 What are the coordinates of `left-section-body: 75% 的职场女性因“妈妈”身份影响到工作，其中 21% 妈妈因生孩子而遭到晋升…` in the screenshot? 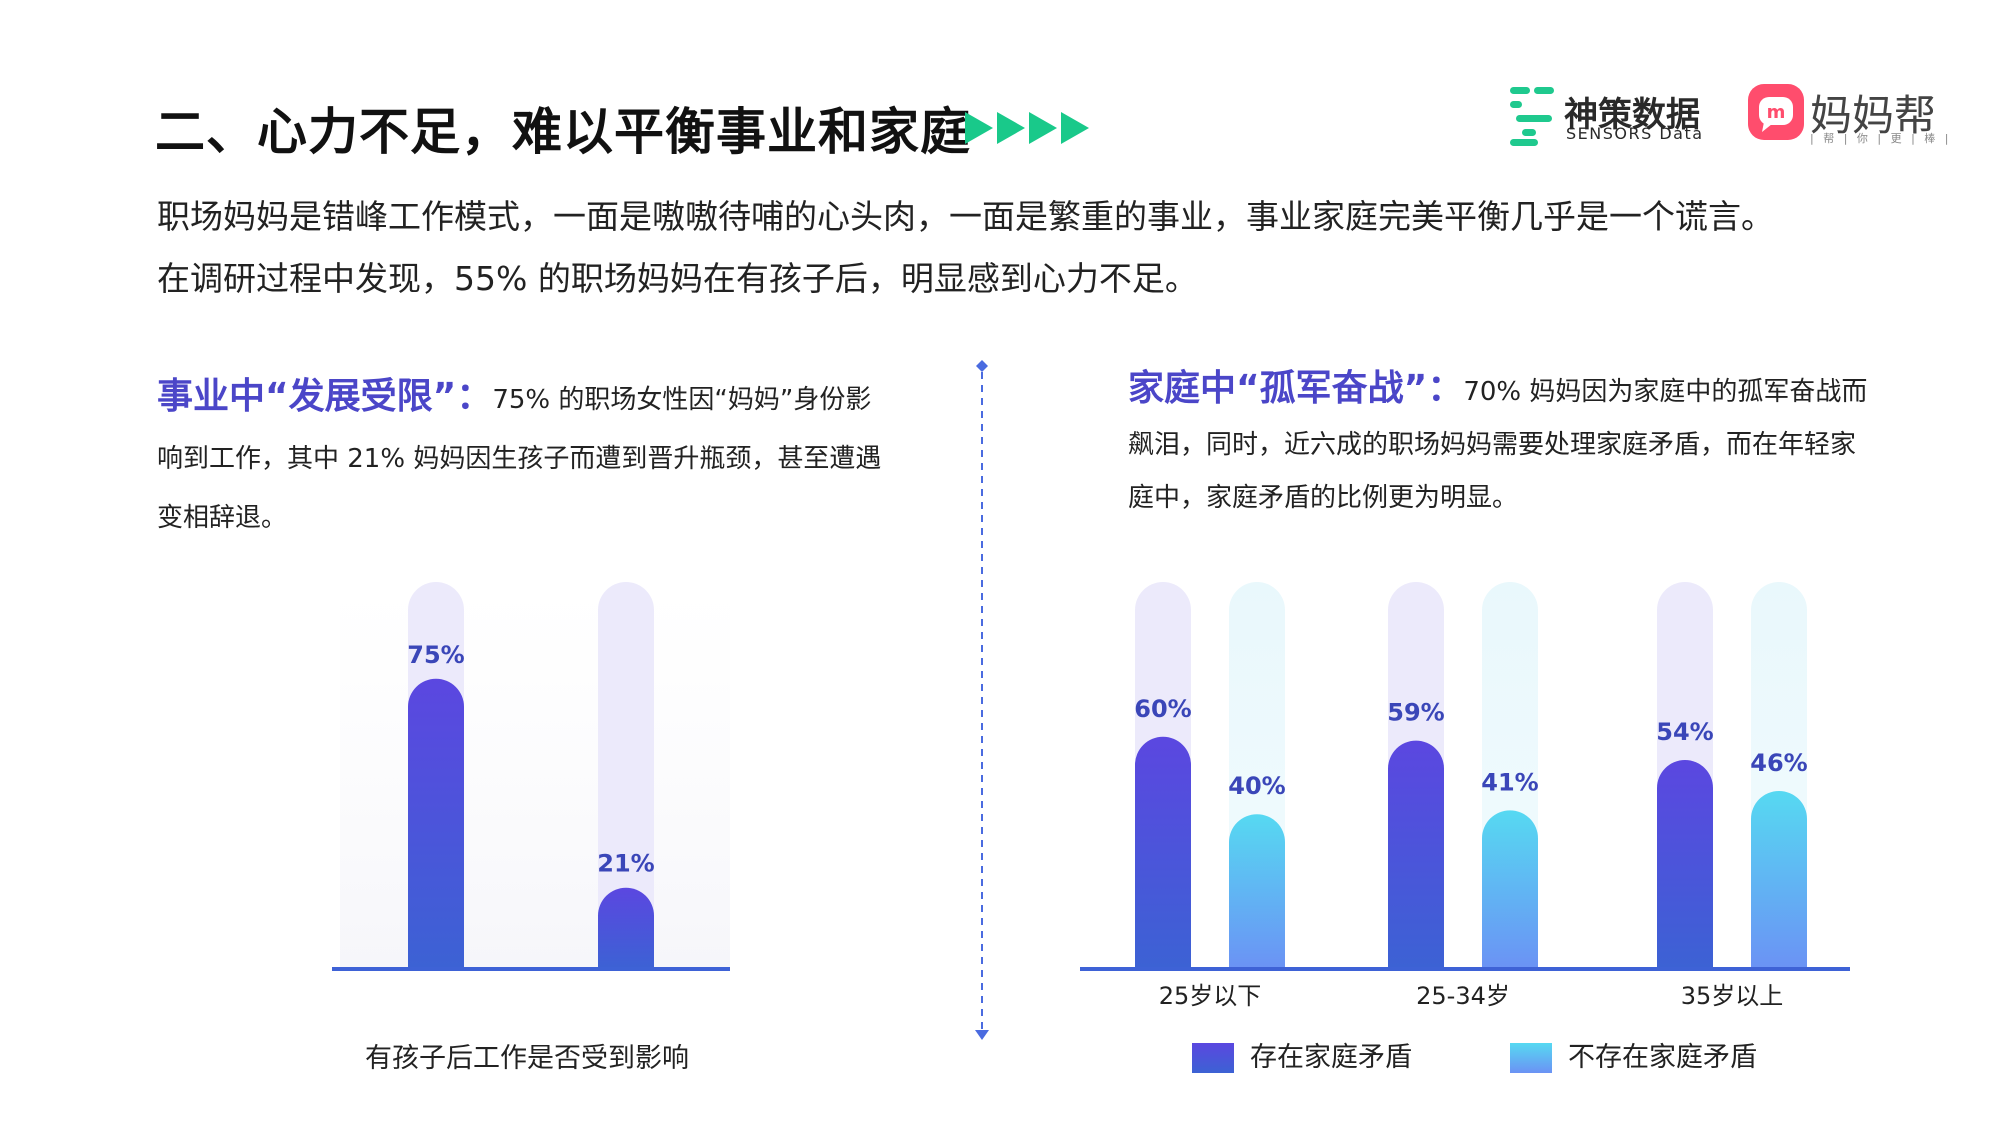 It's located at (519, 459).